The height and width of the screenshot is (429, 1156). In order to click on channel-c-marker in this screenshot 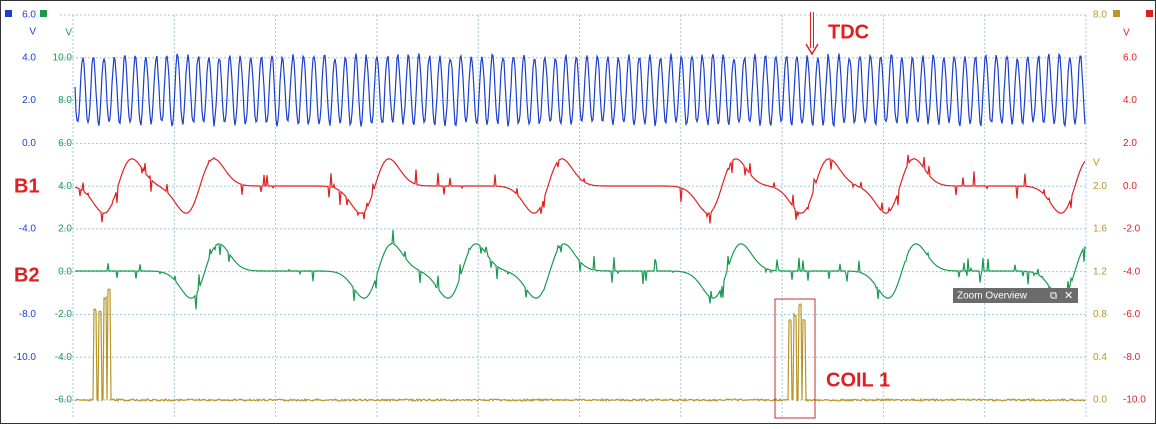, I will do `click(1116, 13)`.